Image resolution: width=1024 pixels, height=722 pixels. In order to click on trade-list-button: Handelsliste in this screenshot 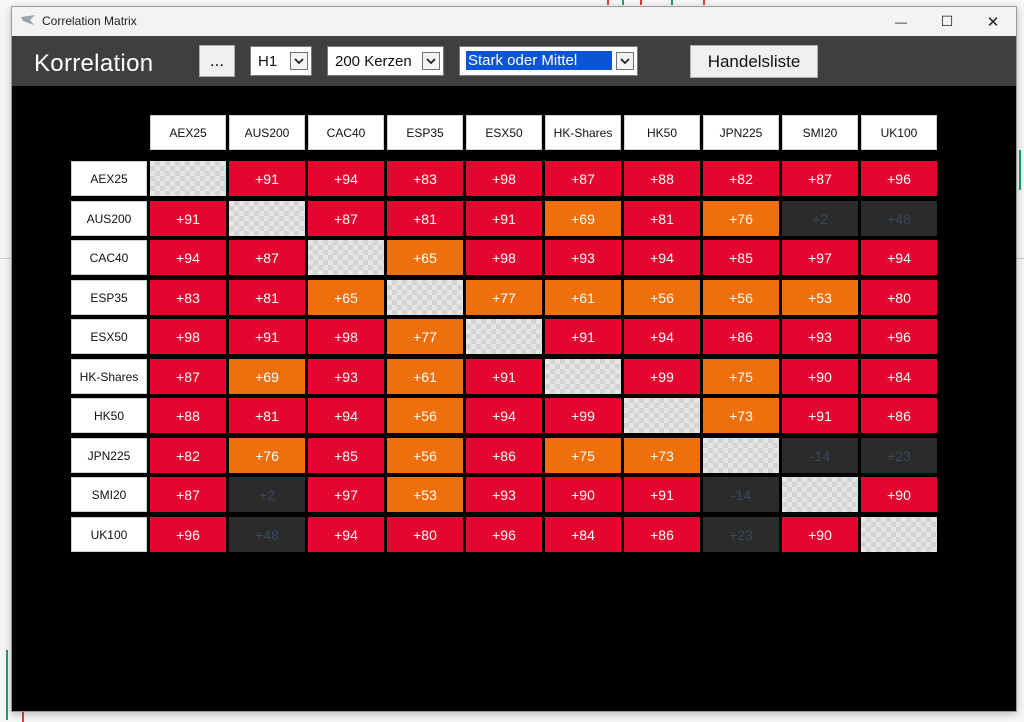, I will do `click(754, 61)`.